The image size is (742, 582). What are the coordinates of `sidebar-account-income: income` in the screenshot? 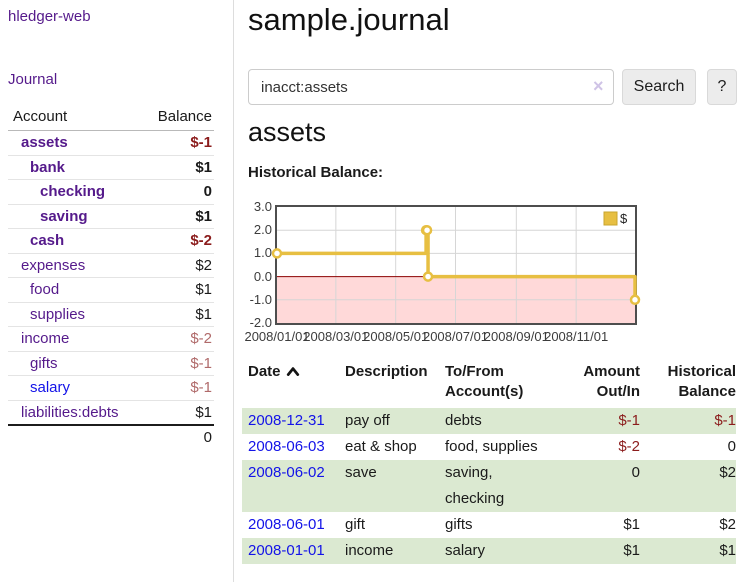 It's located at (45, 338).